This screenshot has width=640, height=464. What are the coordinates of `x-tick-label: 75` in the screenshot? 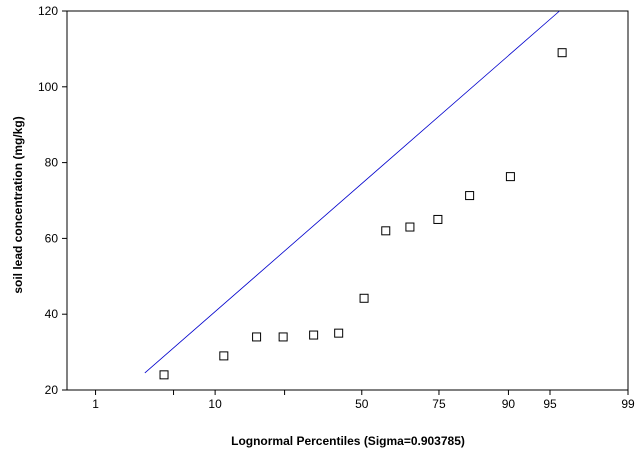 It's located at (439, 404).